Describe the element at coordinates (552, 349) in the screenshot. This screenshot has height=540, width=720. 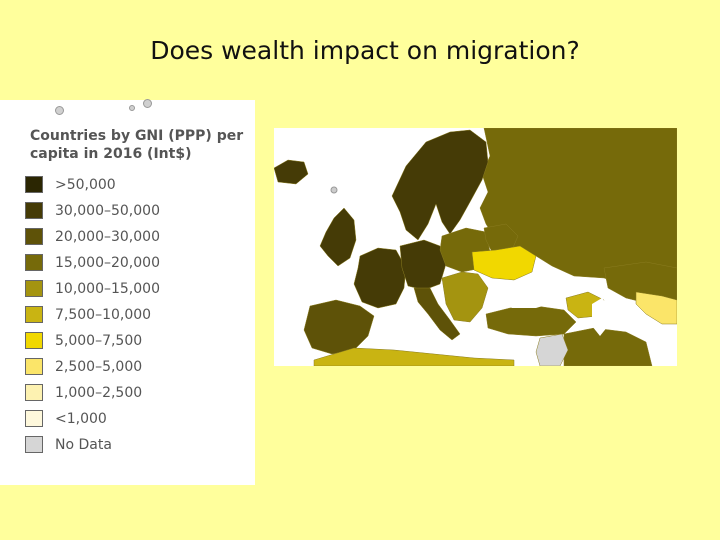
I see `region-syria` at that location.